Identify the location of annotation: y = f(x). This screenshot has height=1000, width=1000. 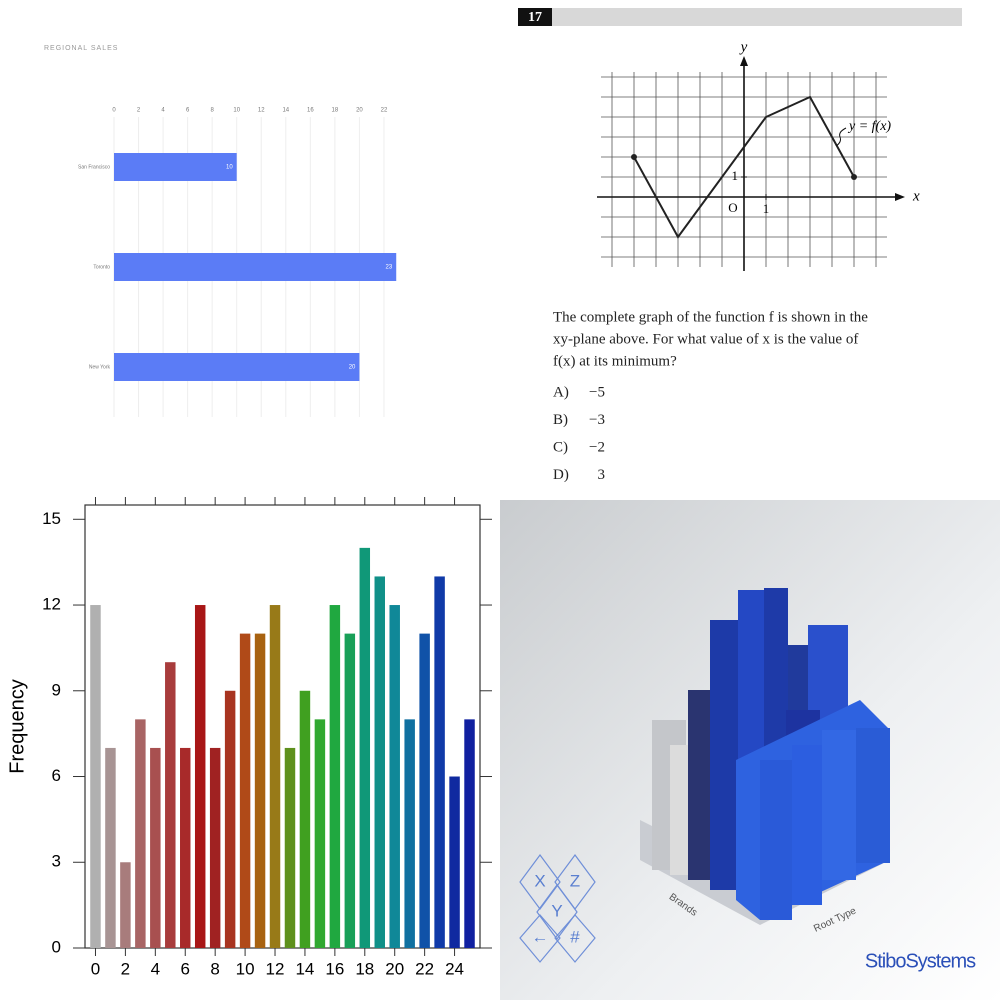
(869, 126).